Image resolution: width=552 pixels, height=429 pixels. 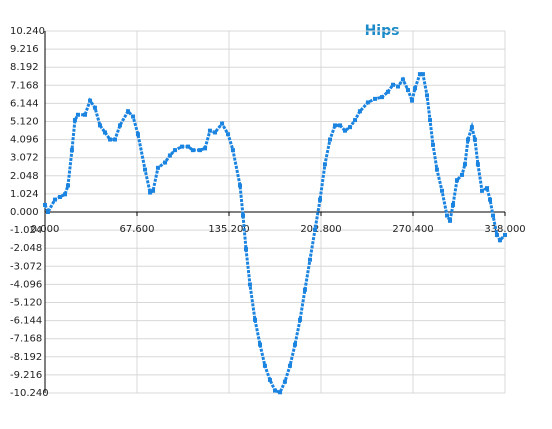 What do you see at coordinates (26, 284) in the screenshot?
I see `y-tick-label: -4.096` at bounding box center [26, 284].